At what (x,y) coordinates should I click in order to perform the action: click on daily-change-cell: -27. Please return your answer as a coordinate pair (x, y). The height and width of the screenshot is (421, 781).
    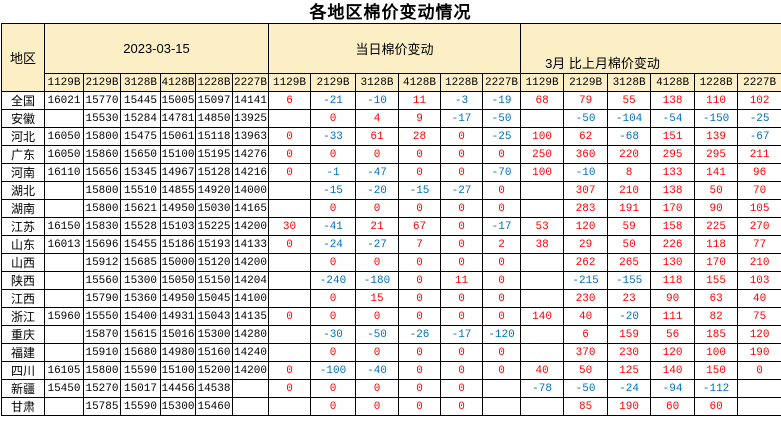
    Looking at the image, I should click on (461, 190).